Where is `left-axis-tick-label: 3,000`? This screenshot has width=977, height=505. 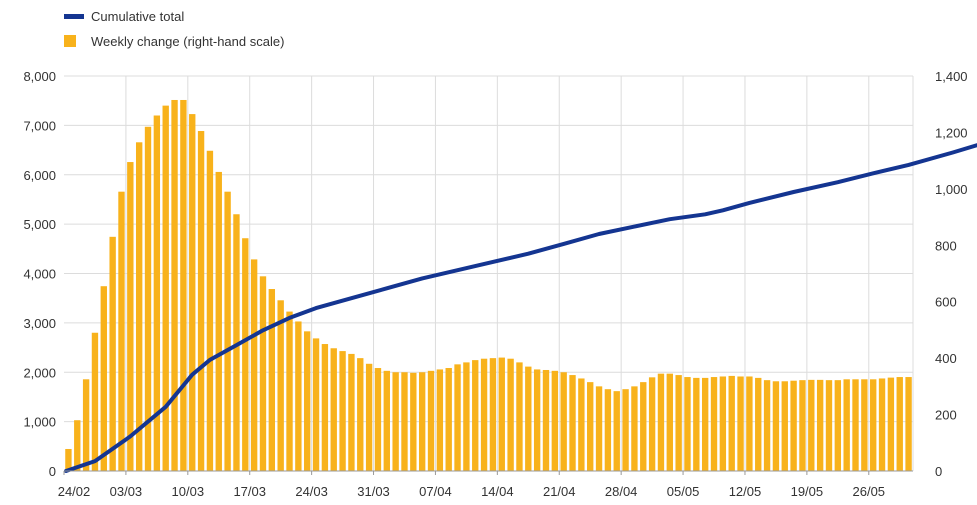
left-axis-tick-label: 3,000 is located at coordinates (39, 323).